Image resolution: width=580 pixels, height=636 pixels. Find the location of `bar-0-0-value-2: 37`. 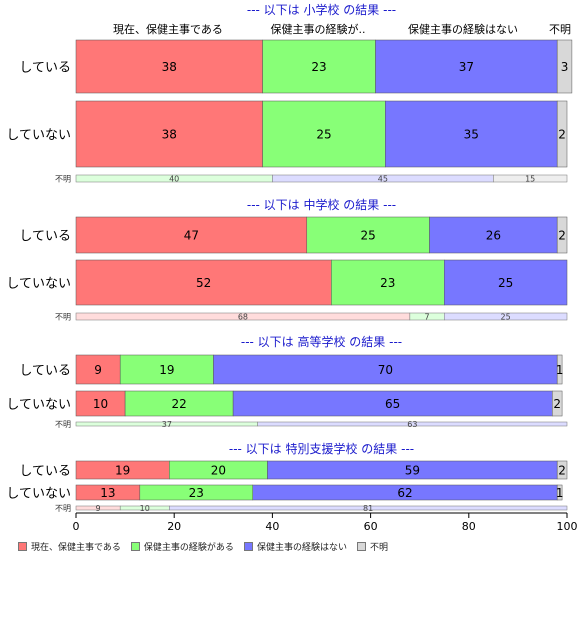

bar-0-0-value-2: 37 is located at coordinates (466, 67).